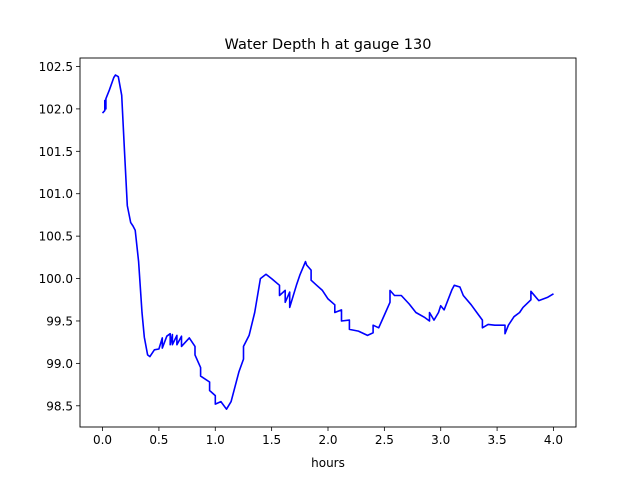  Describe the element at coordinates (271, 440) in the screenshot. I see `x-tick-label: 1.5` at that location.